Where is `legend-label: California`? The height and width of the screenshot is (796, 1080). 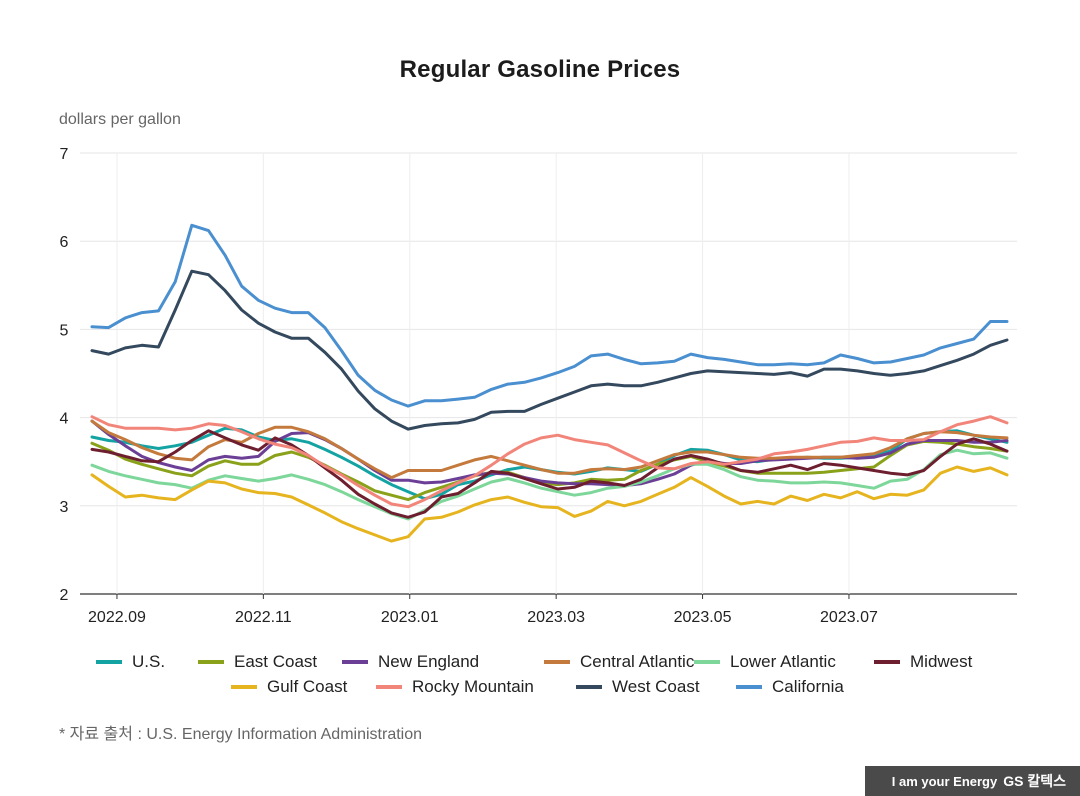
legend-label: California is located at coordinates (808, 686).